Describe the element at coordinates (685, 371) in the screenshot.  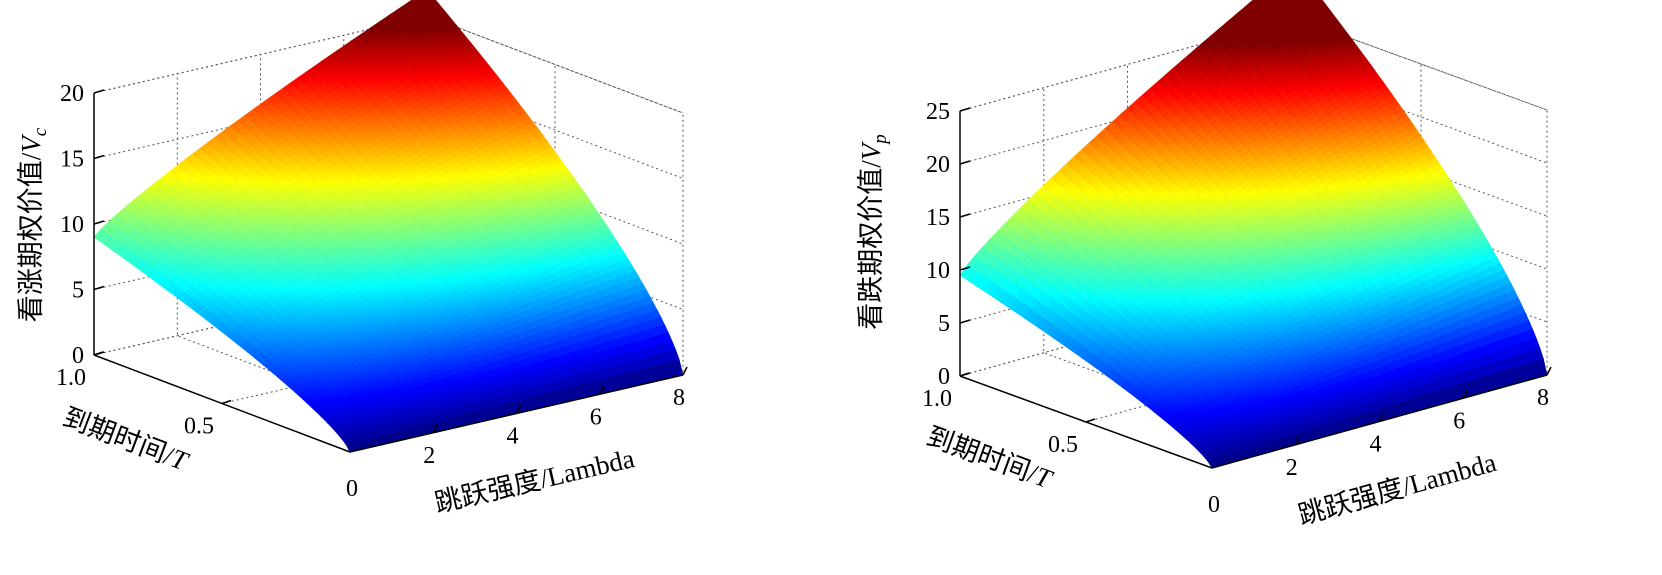
I see `x-tick-mark` at that location.